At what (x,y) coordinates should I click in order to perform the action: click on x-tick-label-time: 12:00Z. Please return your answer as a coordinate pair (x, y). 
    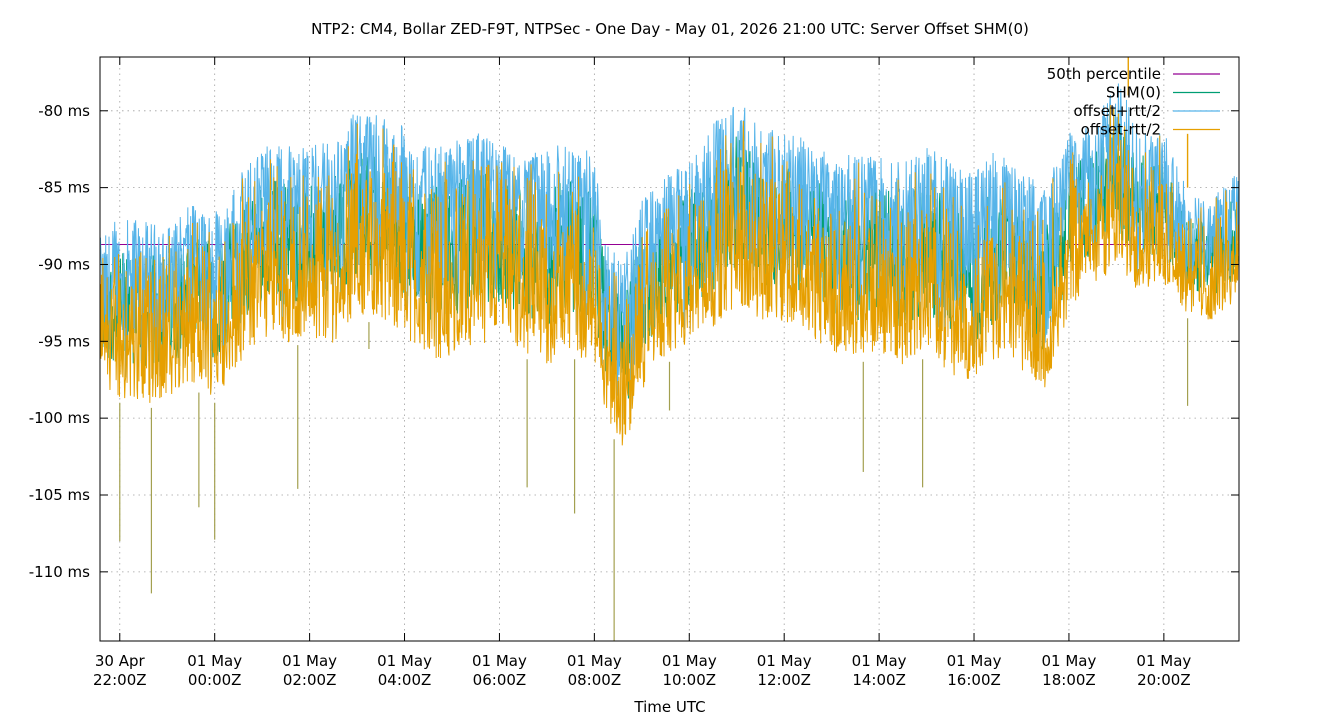
    Looking at the image, I should click on (784, 680).